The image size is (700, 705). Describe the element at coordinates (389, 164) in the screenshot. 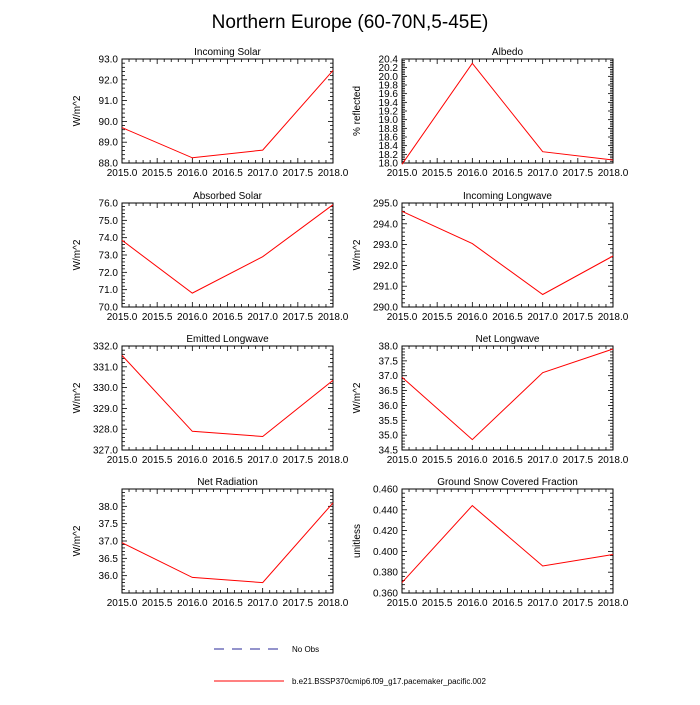

I see `ytick-label-albedo: 18.0` at that location.